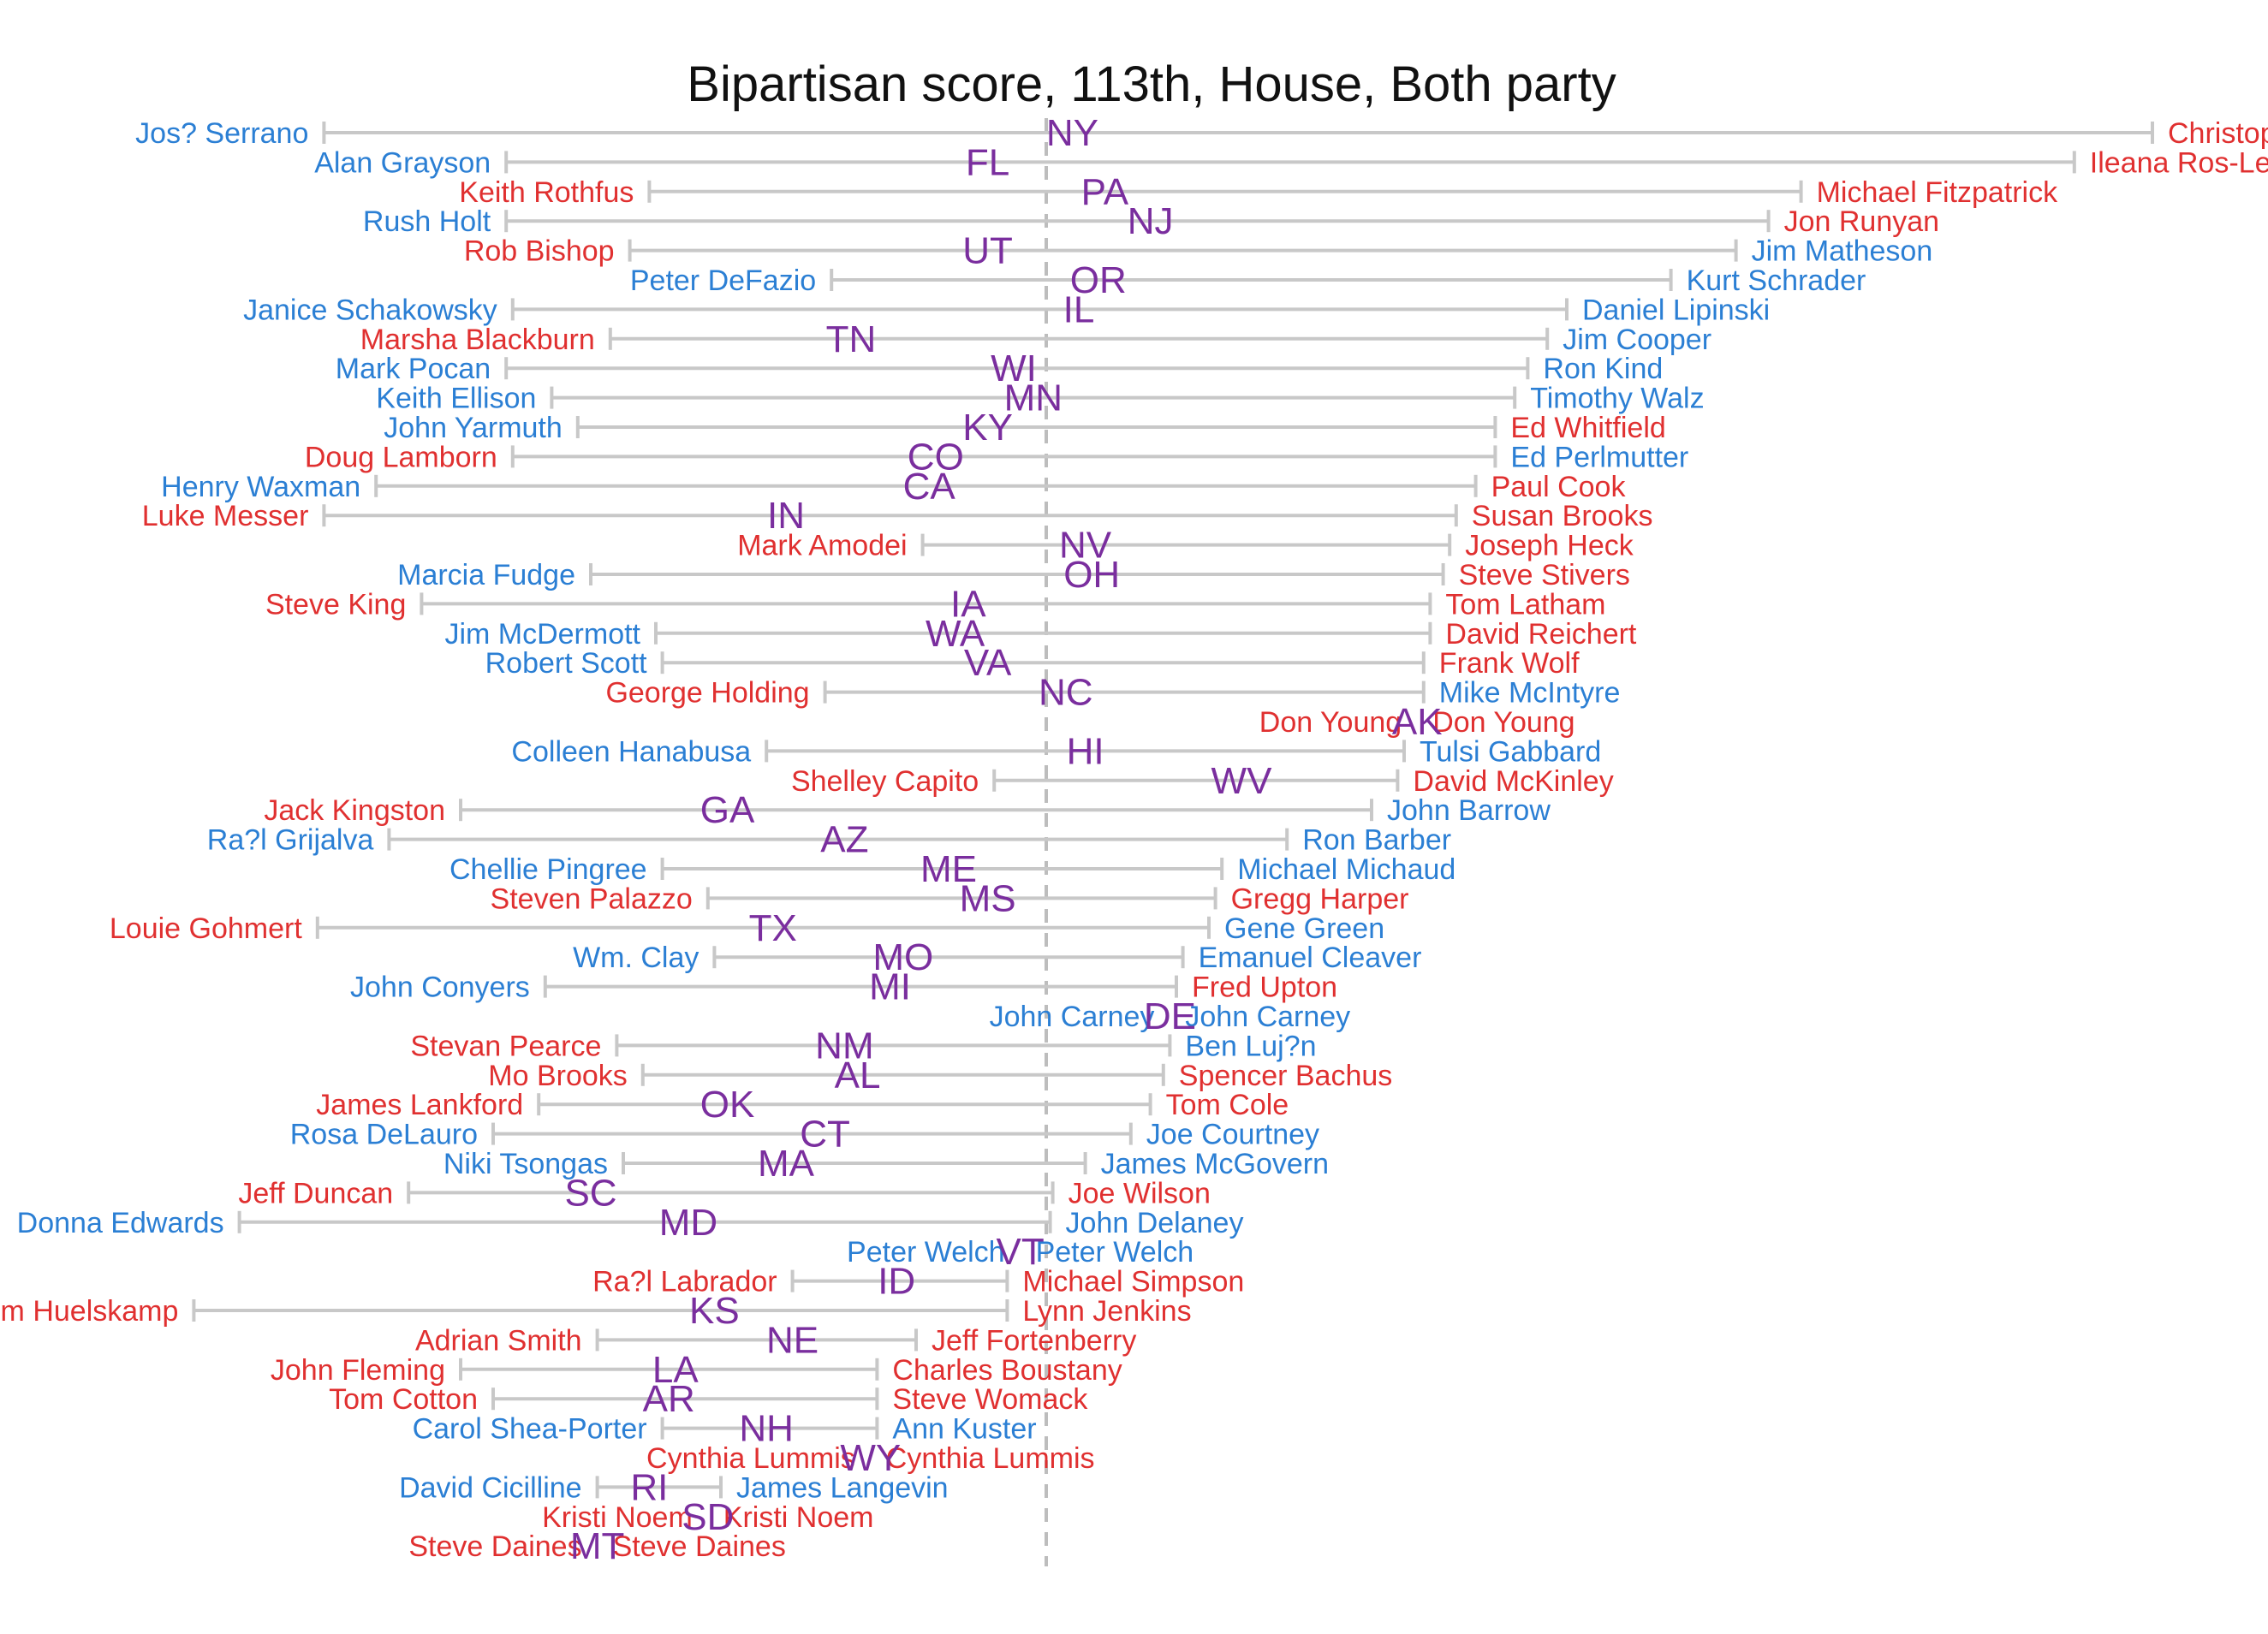  I want to click on state-label: NE, so click(792, 1340).